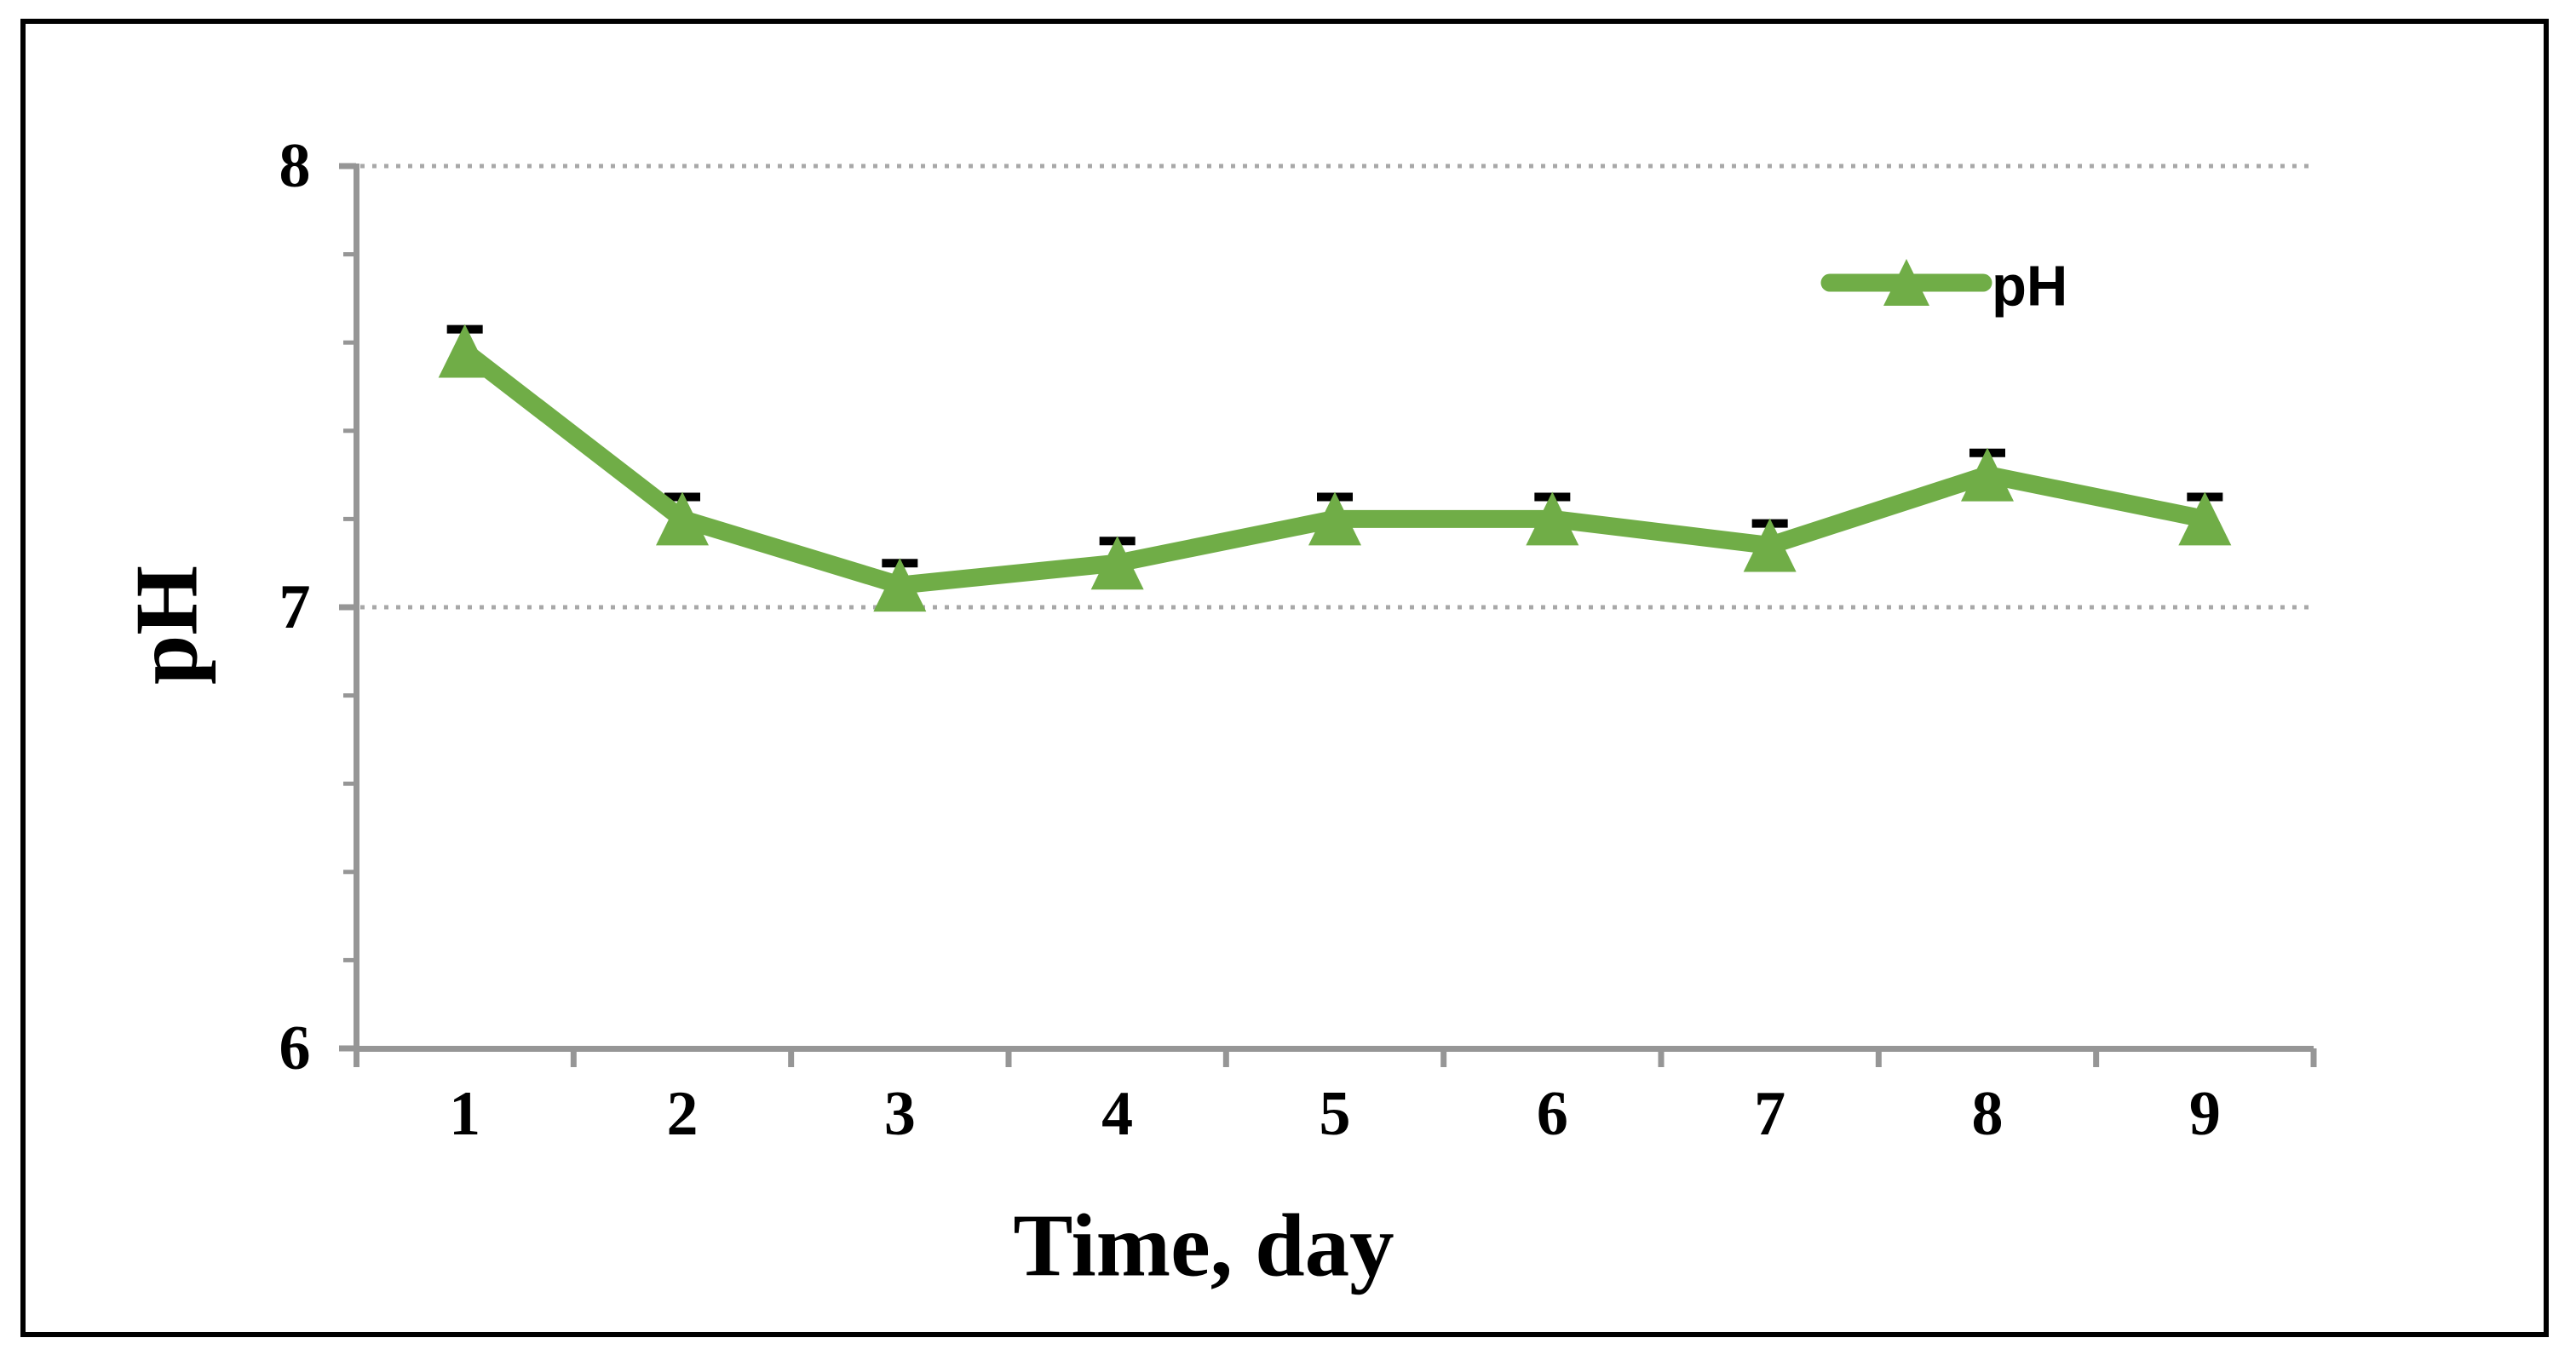  I want to click on x-tick-label-2: 2, so click(683, 1114).